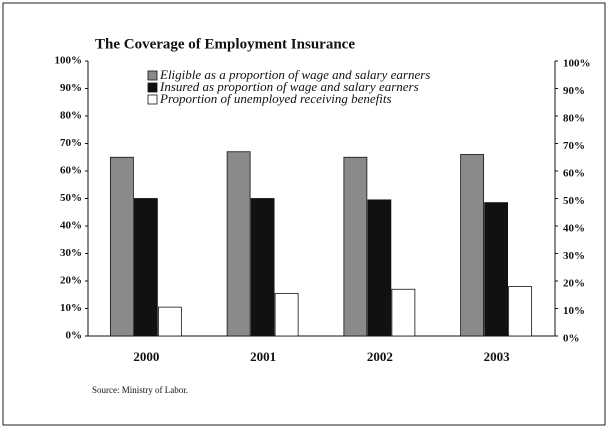 Image resolution: width=610 pixels, height=432 pixels. I want to click on y-tick-label: 70%, so click(71, 143).